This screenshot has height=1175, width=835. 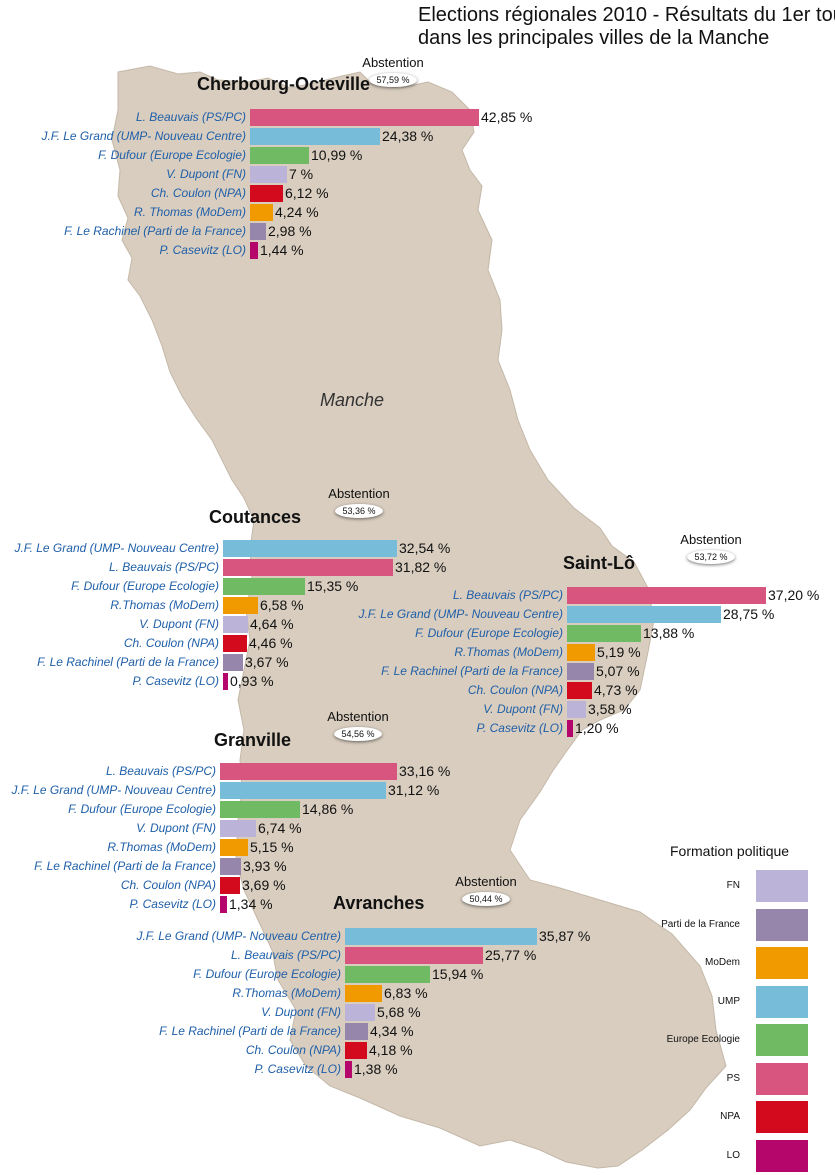 What do you see at coordinates (711, 548) in the screenshot?
I see `abstention-badge: Abstention 53,72 %` at bounding box center [711, 548].